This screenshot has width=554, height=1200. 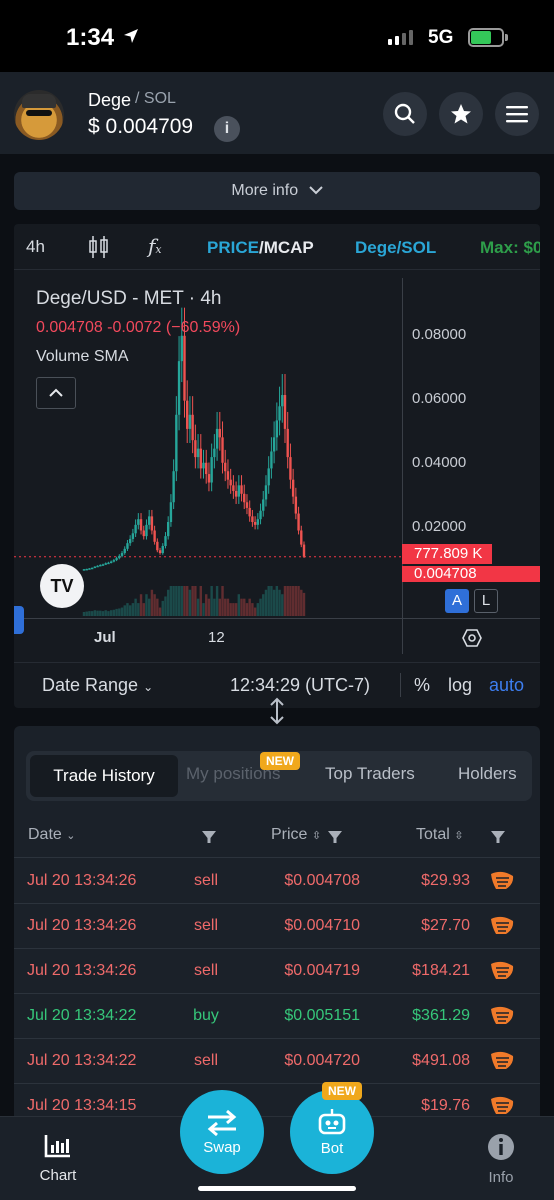 I want to click on chevron-up-icon, so click(x=56, y=392).